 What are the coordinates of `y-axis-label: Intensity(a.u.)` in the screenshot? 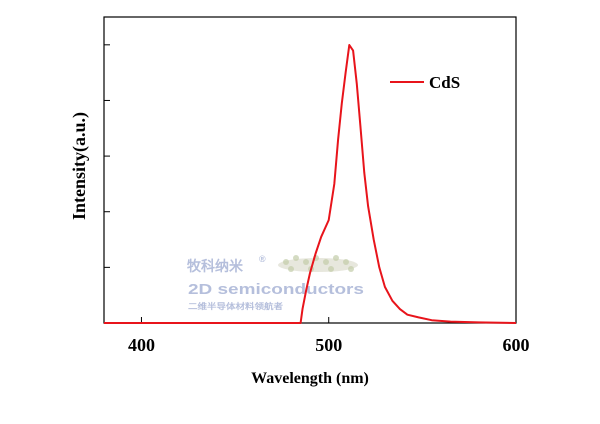 It's located at (79, 166).